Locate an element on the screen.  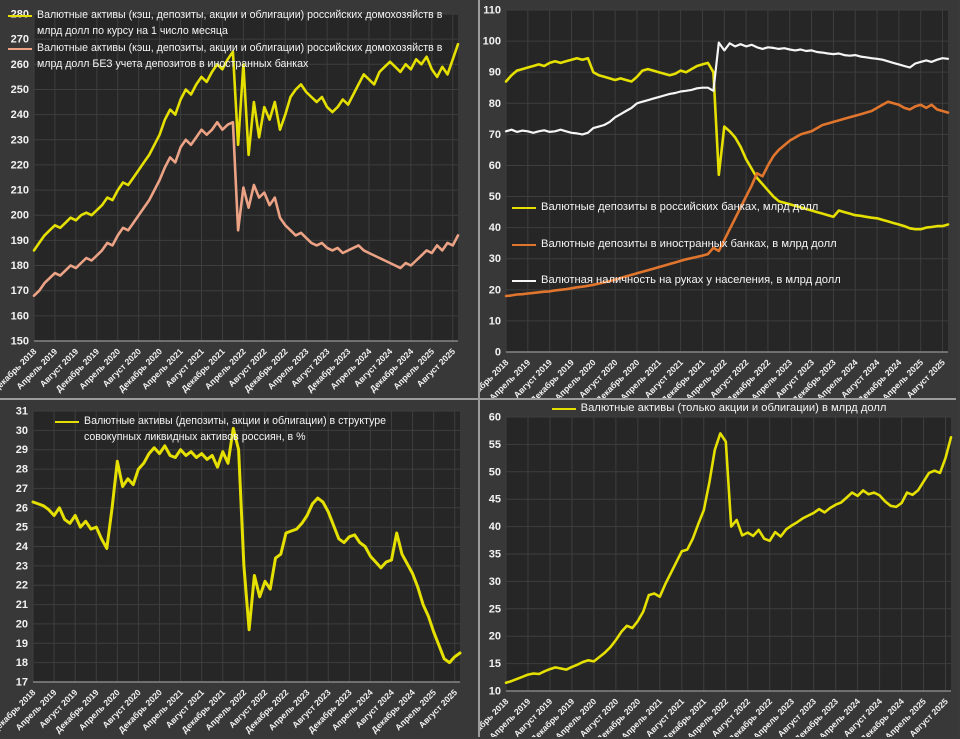
series-line-Депозиты в иностранных банках is located at coordinates (727, 199).